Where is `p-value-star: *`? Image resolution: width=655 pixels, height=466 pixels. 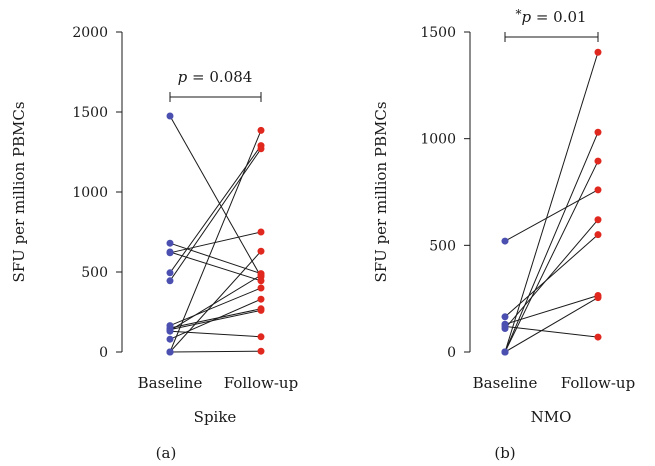
p-value-star: * is located at coordinates (518, 14).